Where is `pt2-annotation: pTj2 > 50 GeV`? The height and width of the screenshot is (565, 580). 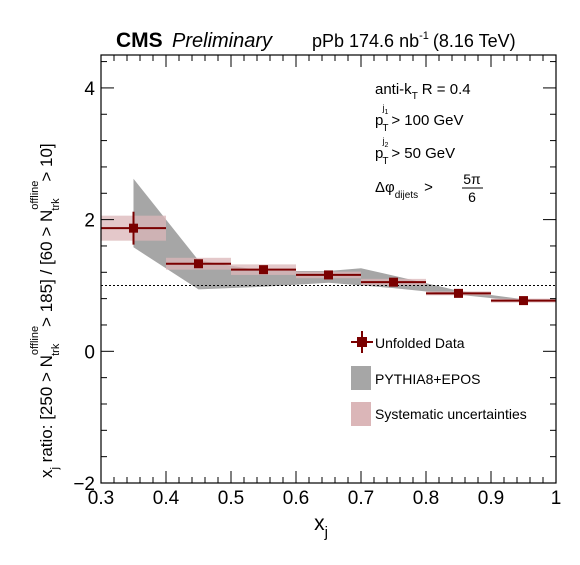 pt2-annotation: pTj2 > 50 GeV is located at coordinates (415, 151).